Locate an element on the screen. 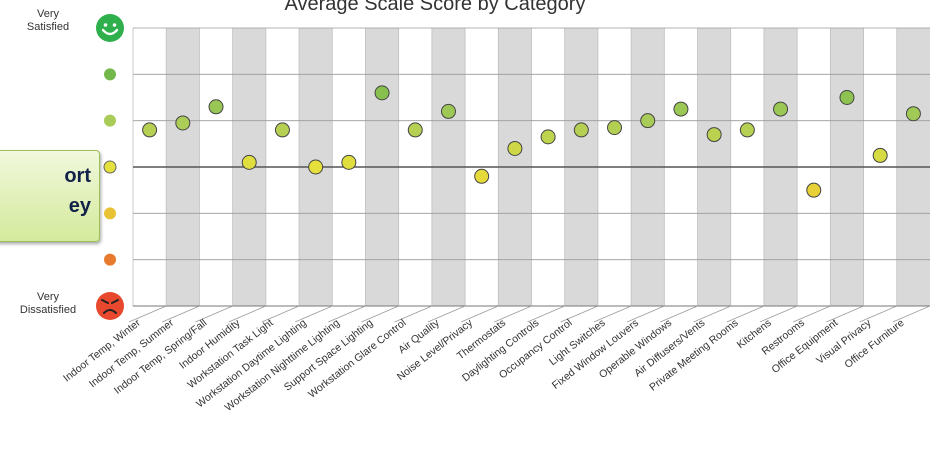 The width and height of the screenshot is (930, 475). angry-face-icon is located at coordinates (110, 306).